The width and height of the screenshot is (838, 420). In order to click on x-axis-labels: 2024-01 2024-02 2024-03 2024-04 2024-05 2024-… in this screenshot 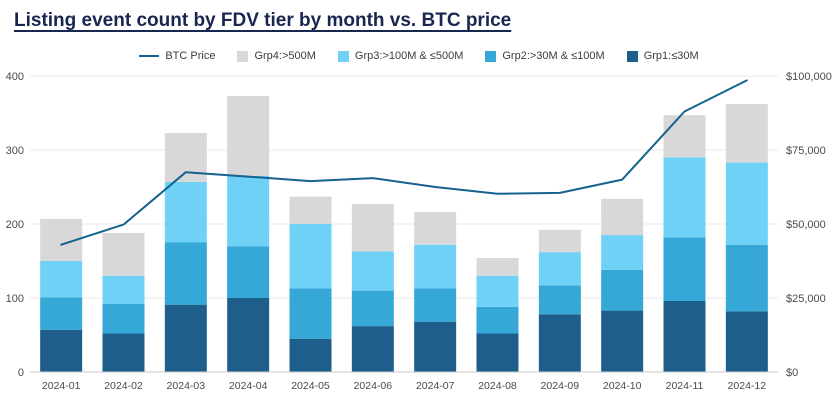, I will do `click(404, 386)`.